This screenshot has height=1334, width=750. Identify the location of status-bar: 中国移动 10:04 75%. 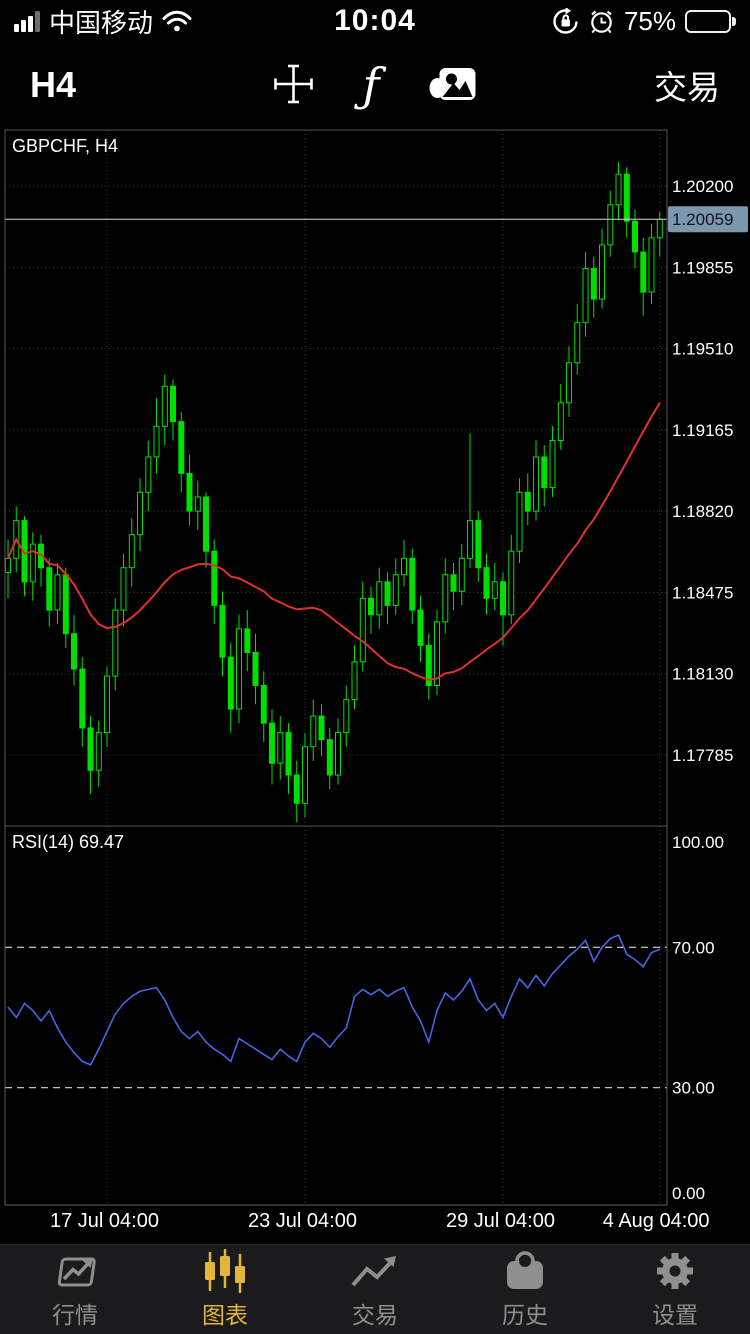
(375, 21).